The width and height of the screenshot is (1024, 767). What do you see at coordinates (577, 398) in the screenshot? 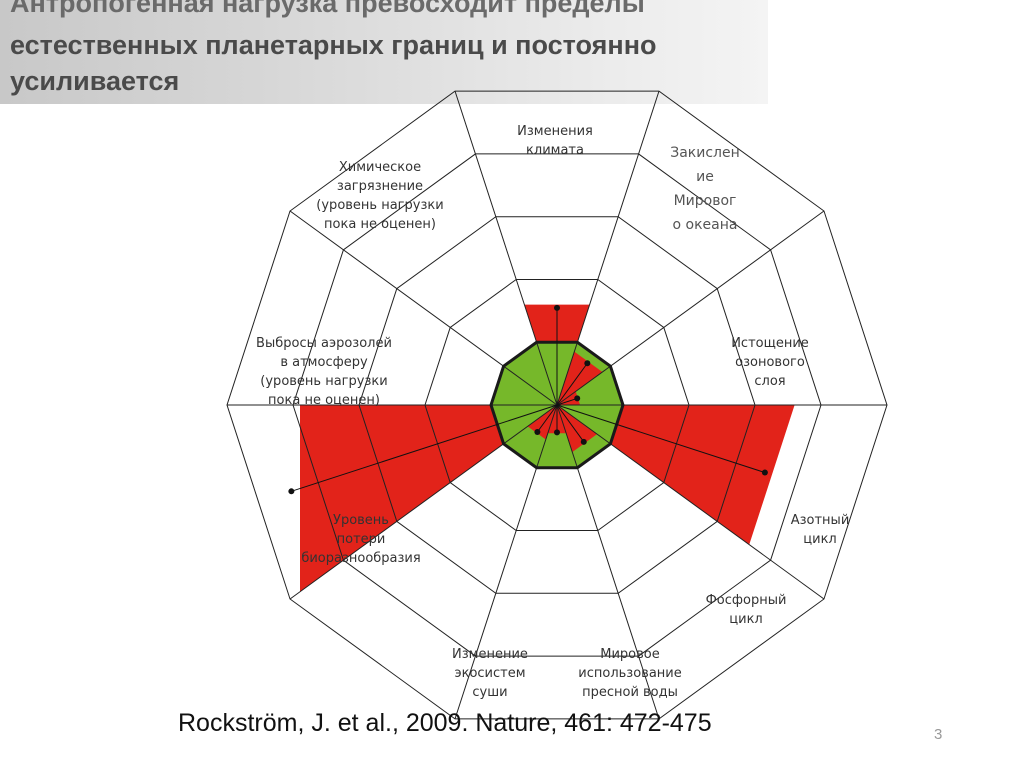
I see `indicator-dot-ozone` at bounding box center [577, 398].